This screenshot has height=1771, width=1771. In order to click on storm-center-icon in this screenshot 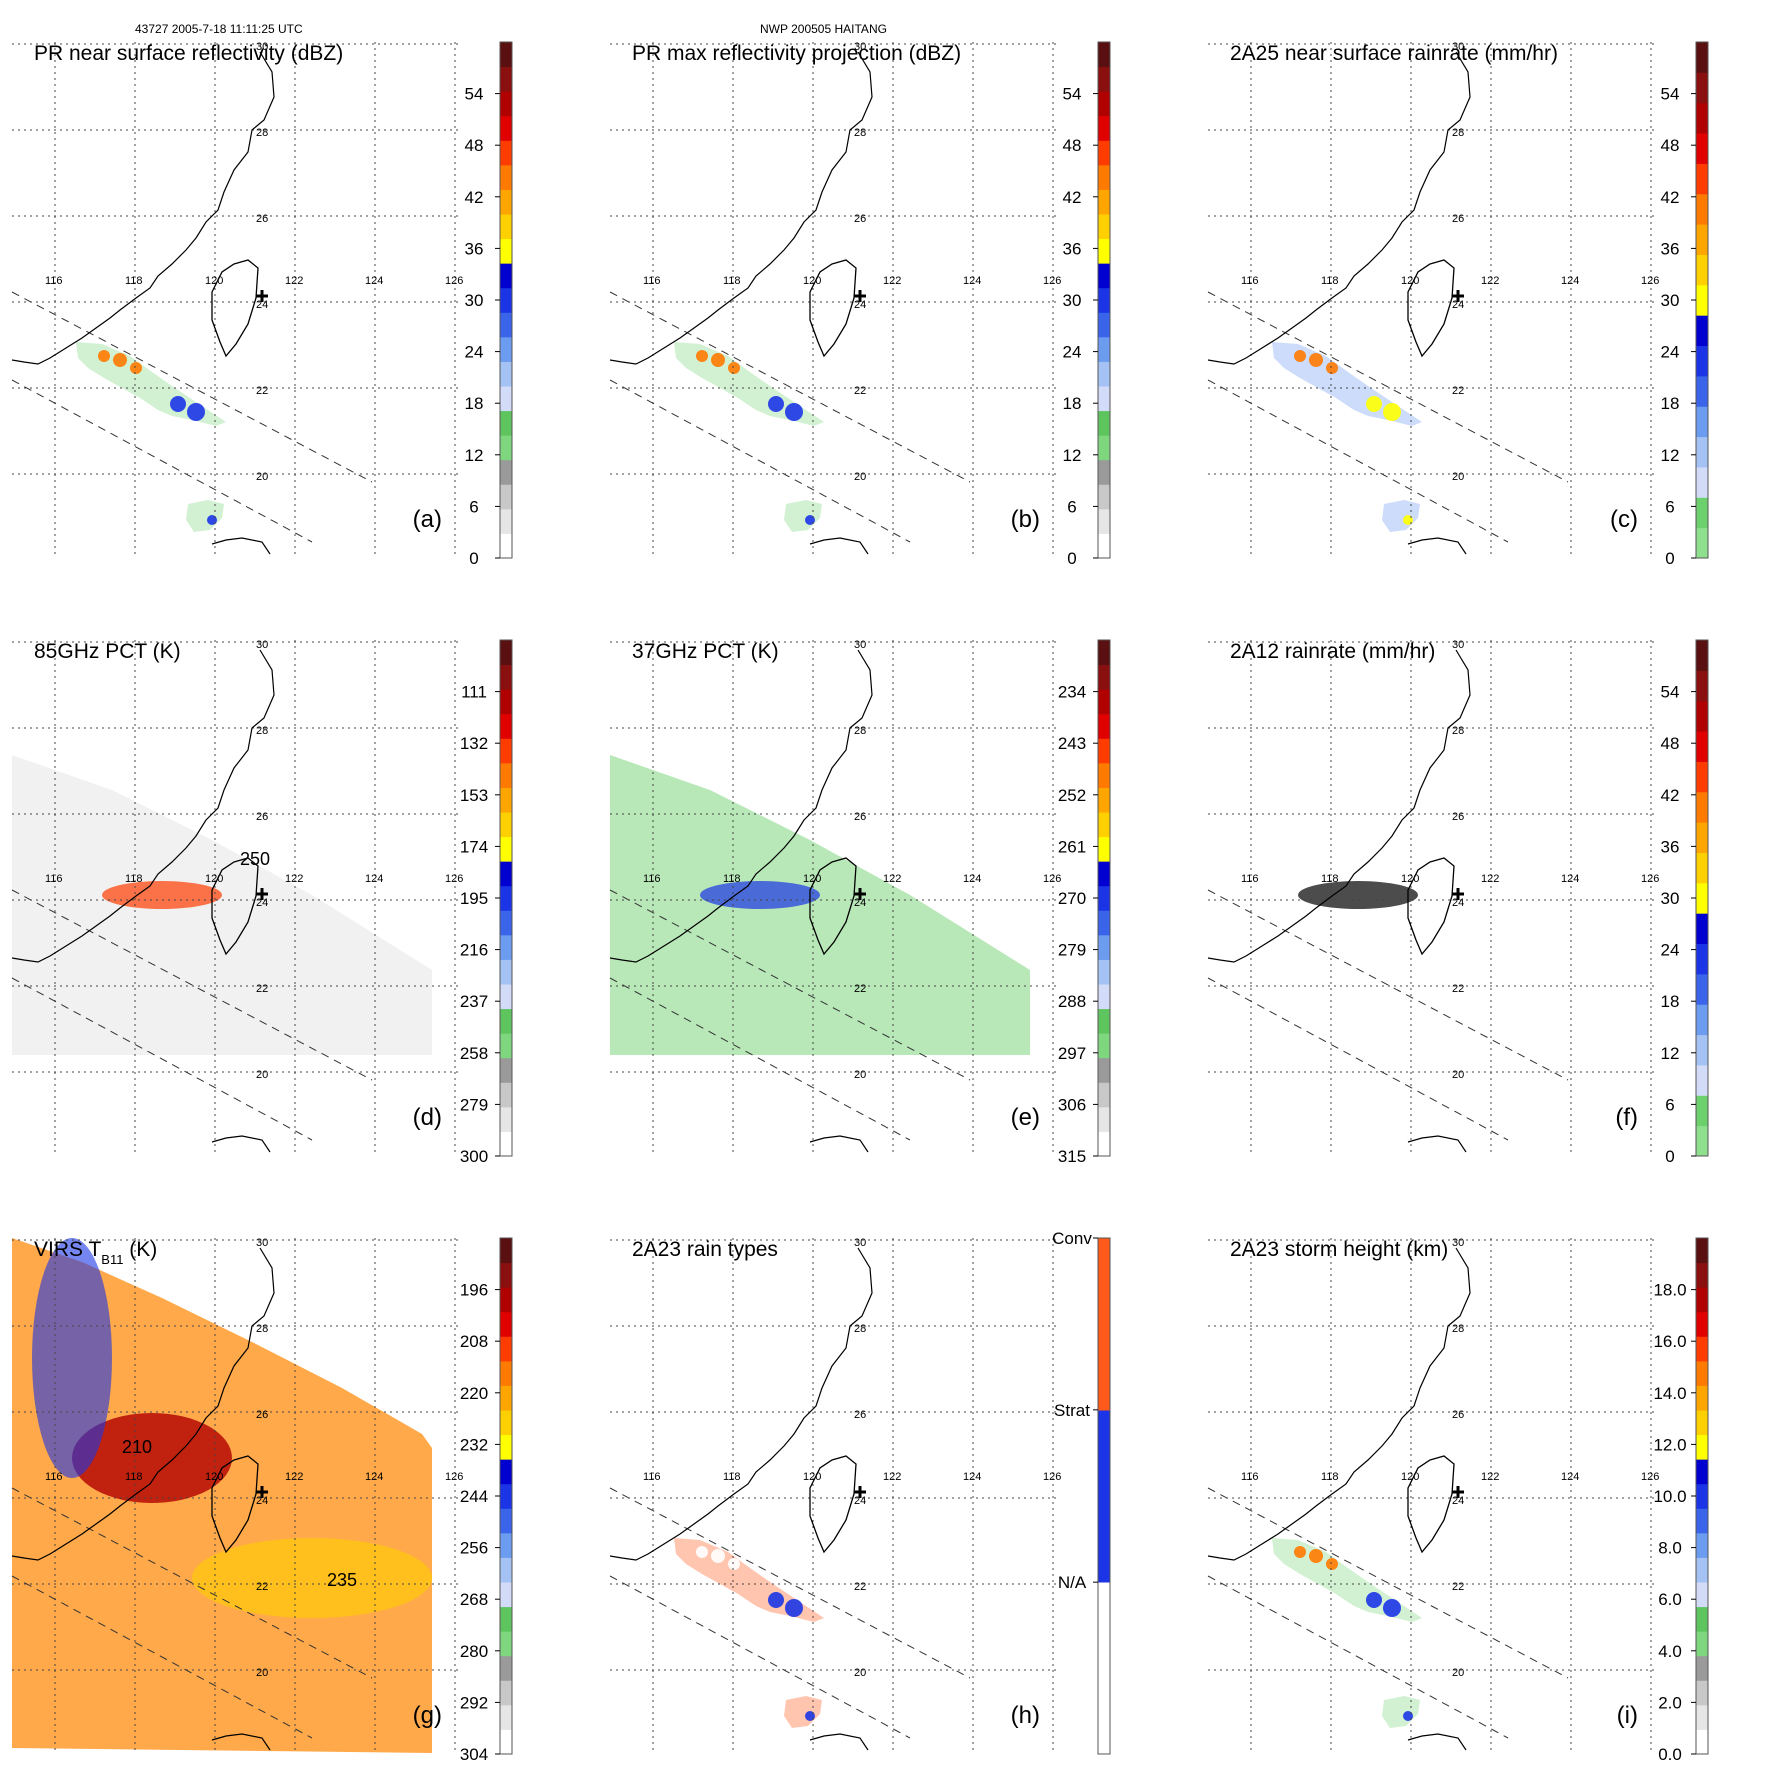, I will do `click(860, 296)`.